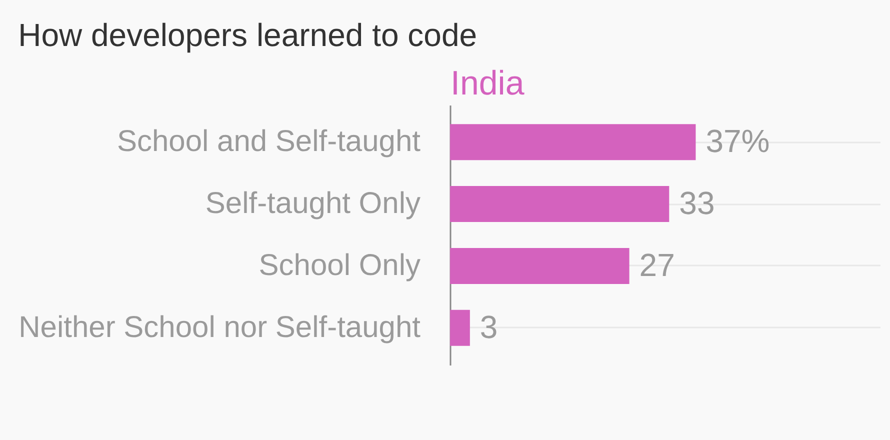 This screenshot has height=440, width=890. What do you see at coordinates (489, 326) in the screenshot?
I see `data-label: 3` at bounding box center [489, 326].